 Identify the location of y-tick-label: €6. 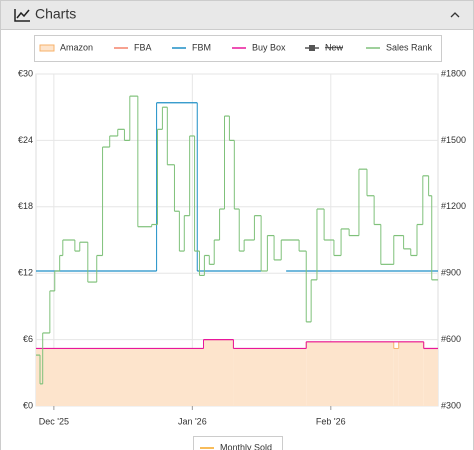
(28, 339).